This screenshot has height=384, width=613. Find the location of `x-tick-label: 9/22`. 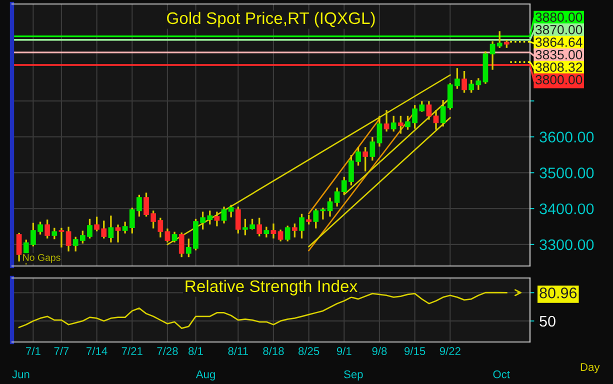

x-tick-label: 9/22 is located at coordinates (450, 351).